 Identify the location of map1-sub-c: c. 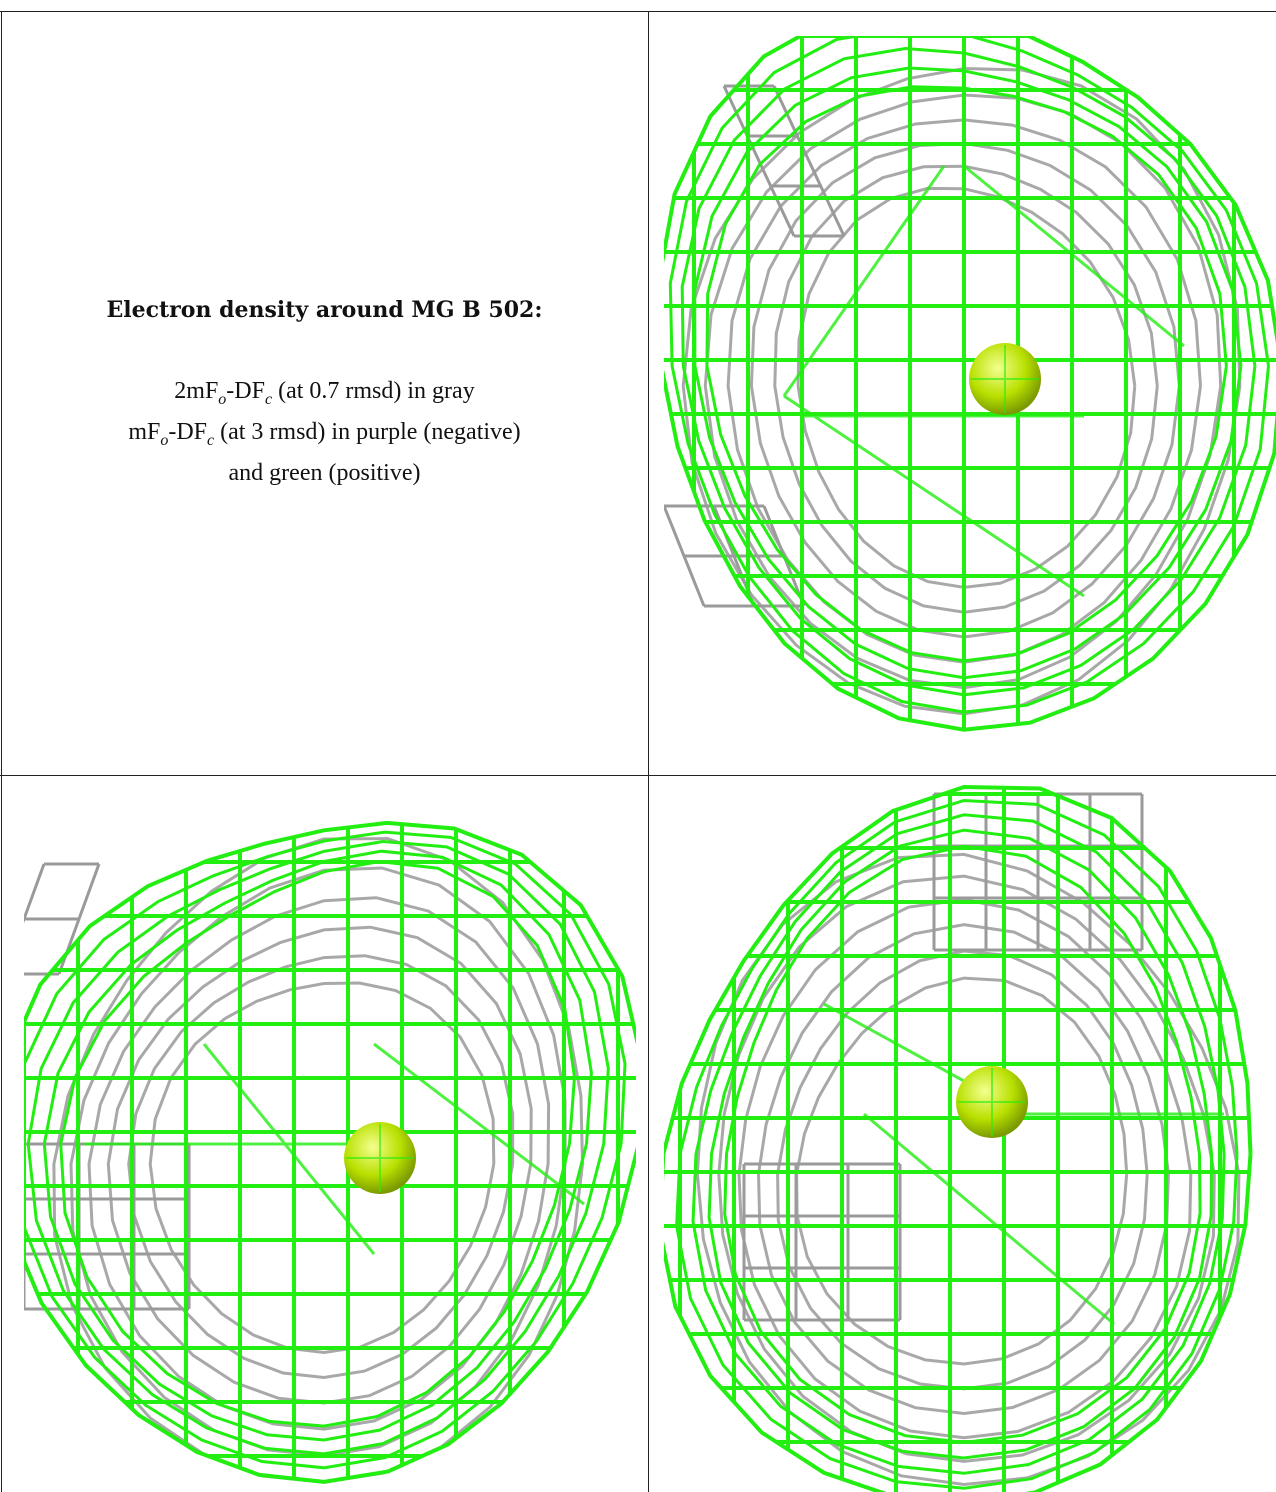
(268, 399).